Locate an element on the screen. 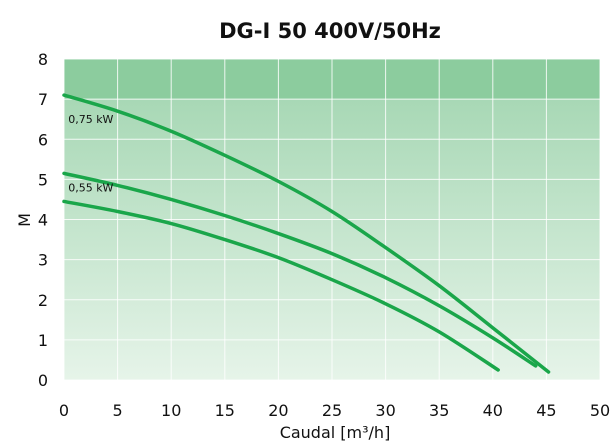  curve-label-1: 0,75 kW is located at coordinates (90, 119).